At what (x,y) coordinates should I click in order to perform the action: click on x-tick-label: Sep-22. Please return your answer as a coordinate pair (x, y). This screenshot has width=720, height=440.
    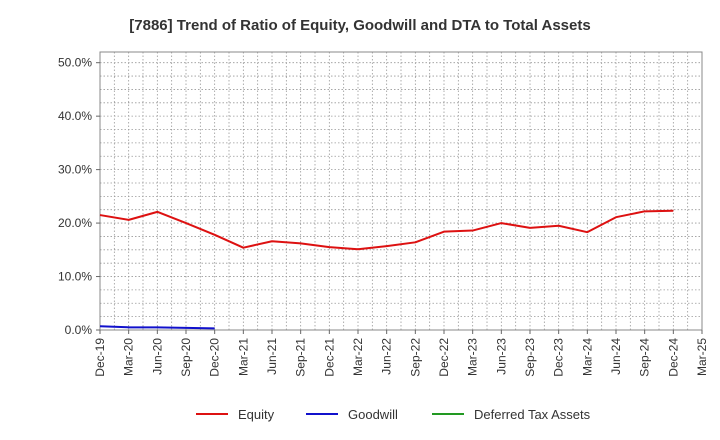
    Looking at the image, I should click on (415, 357).